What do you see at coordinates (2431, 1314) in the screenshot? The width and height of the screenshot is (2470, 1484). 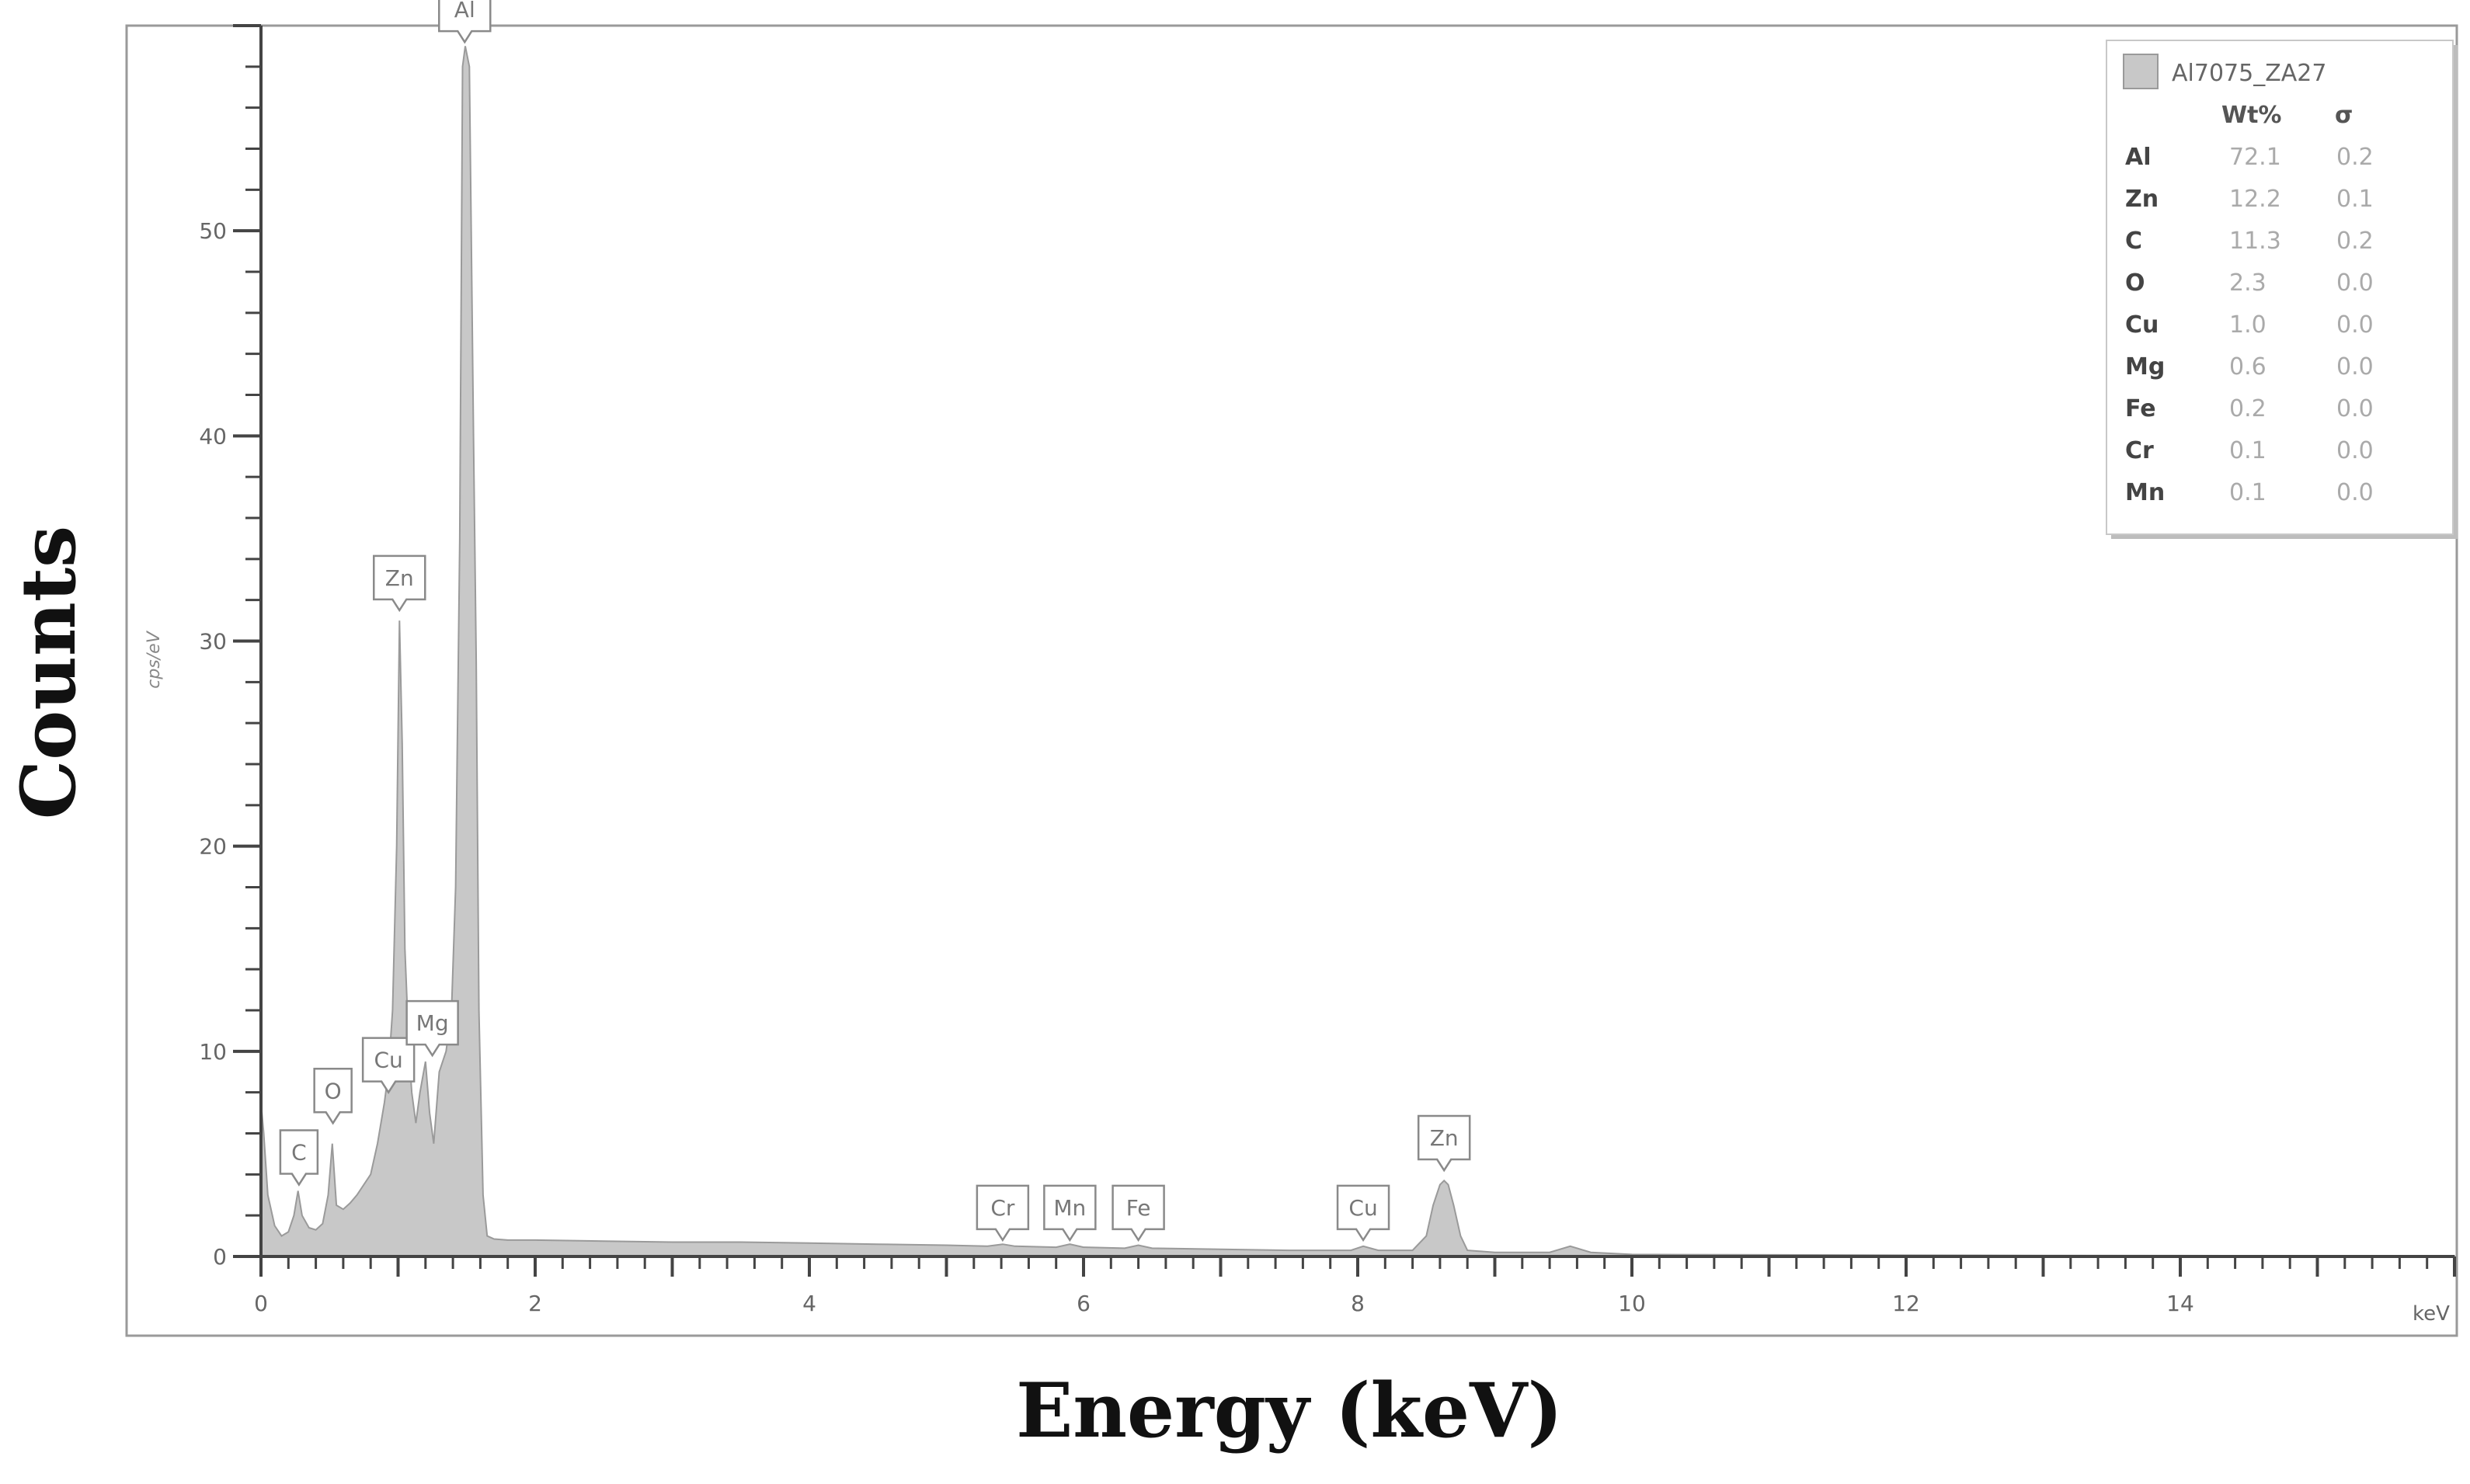 I see `x-axis-unit-label: keV` at bounding box center [2431, 1314].